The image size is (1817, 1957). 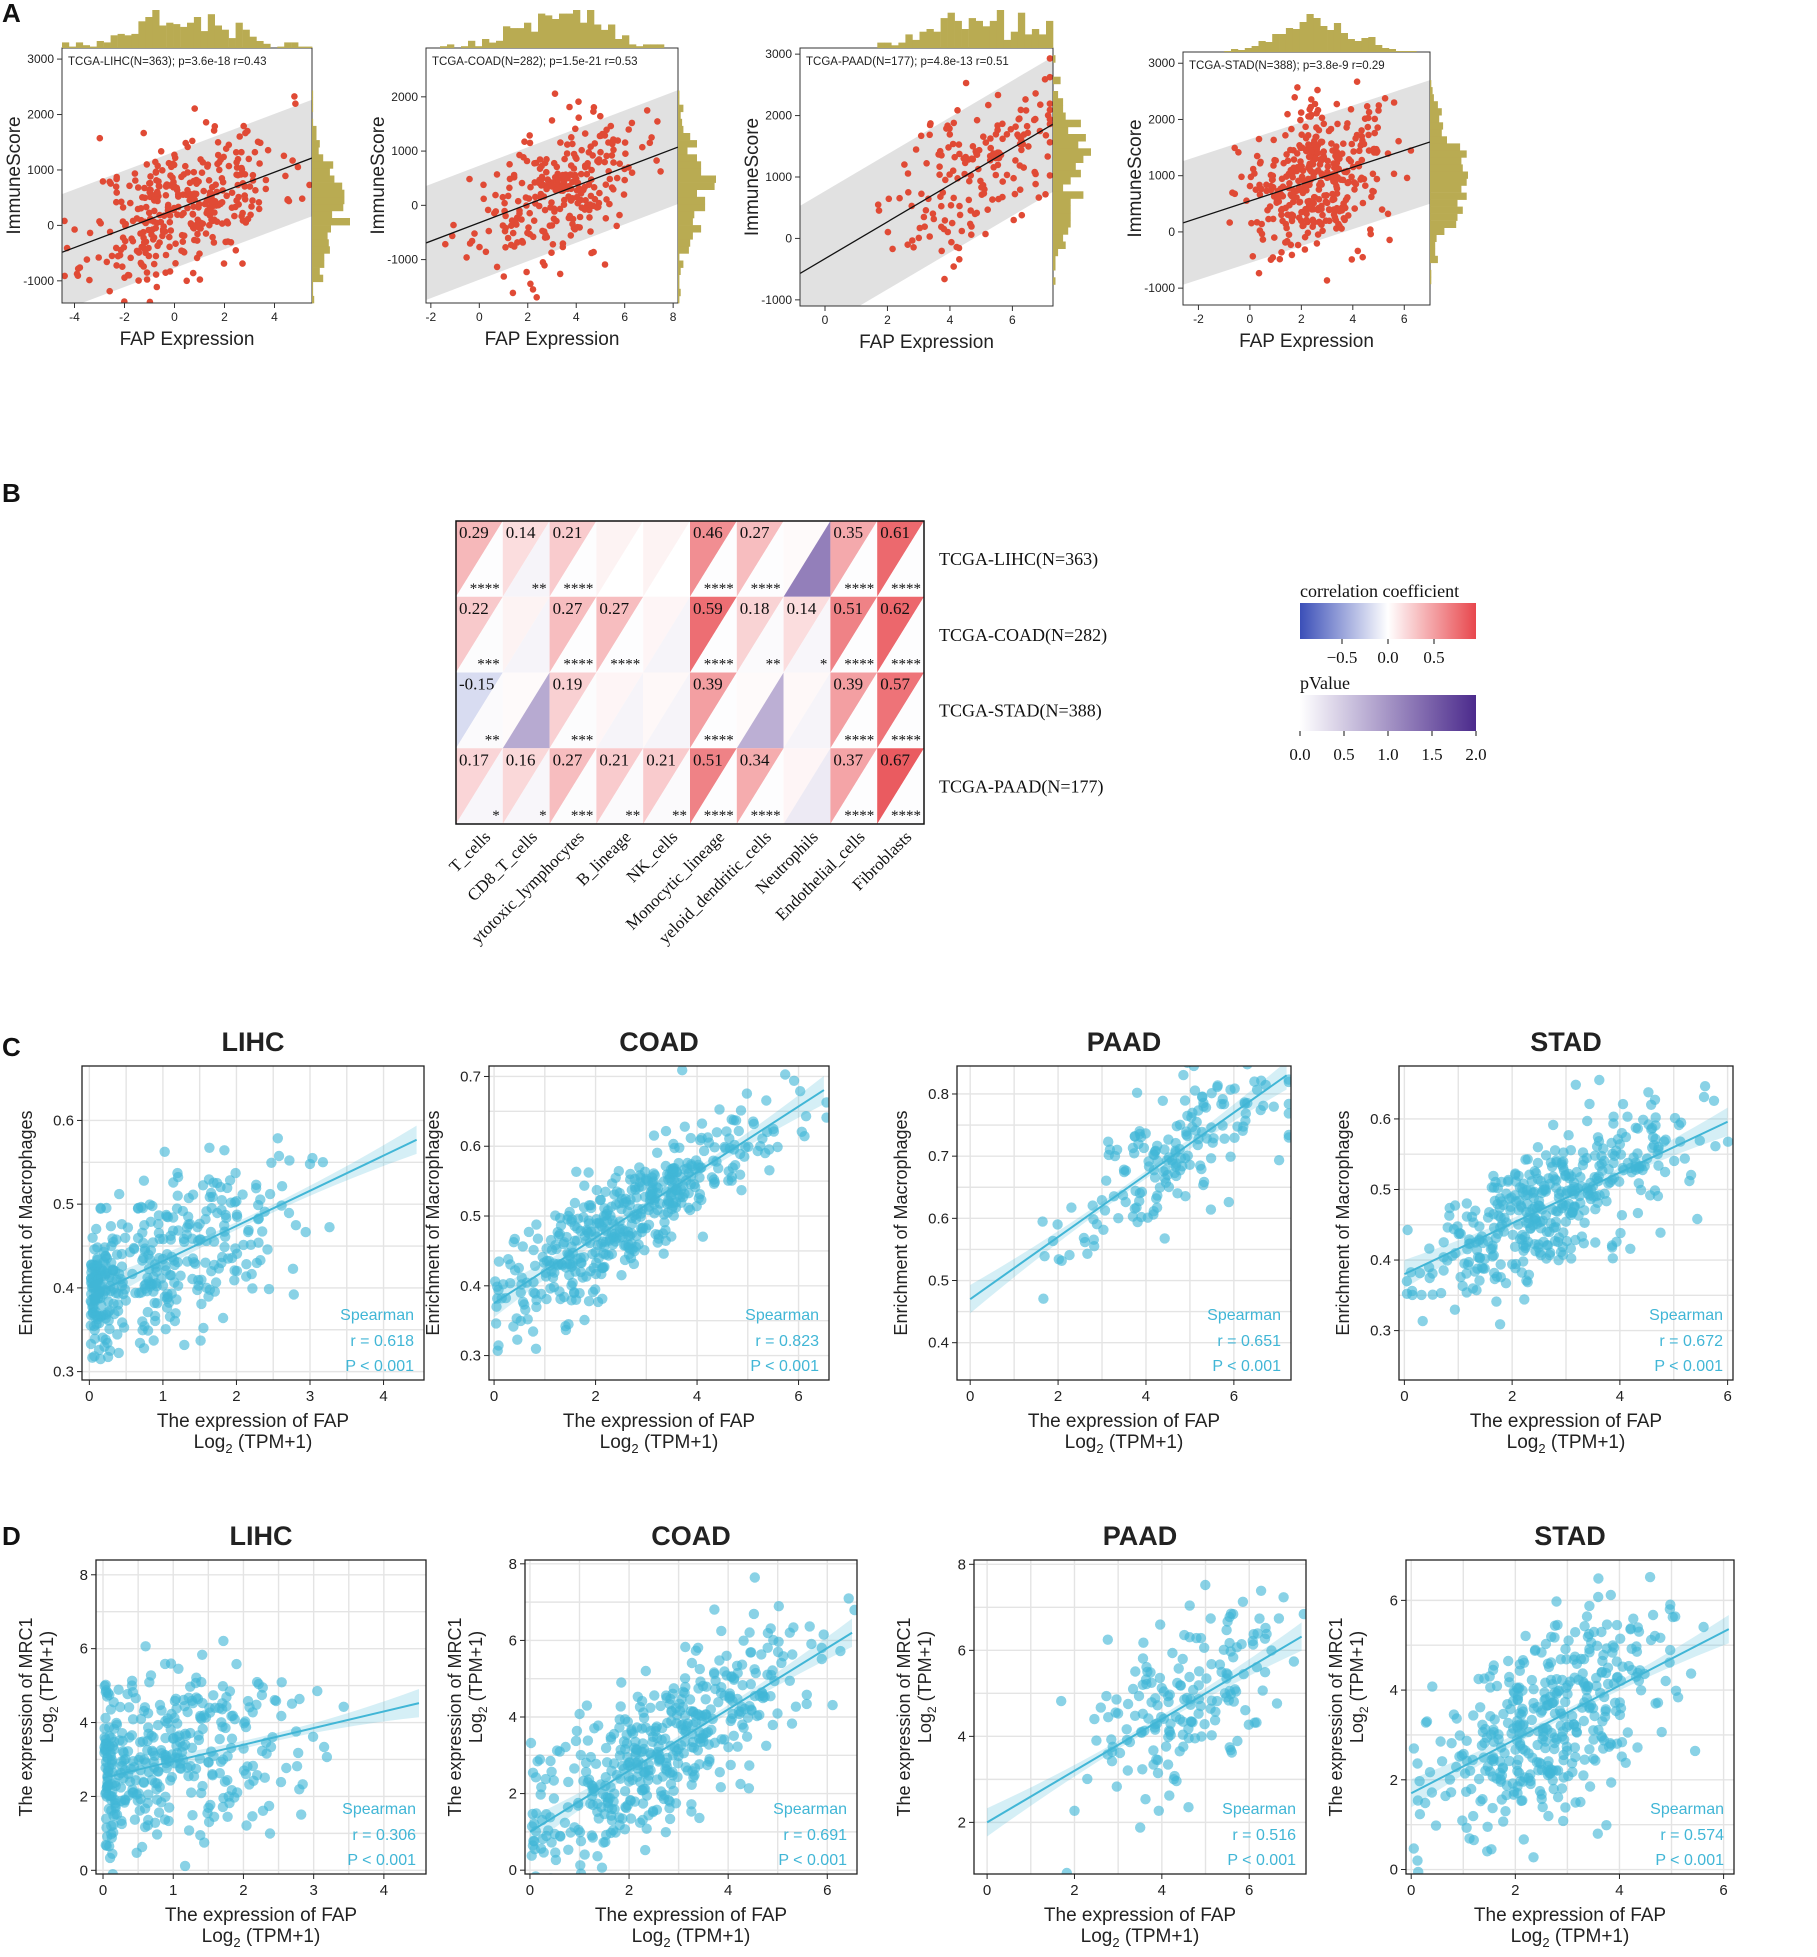 What do you see at coordinates (708, 532) in the screenshot?
I see `correlation-value: 0.46` at bounding box center [708, 532].